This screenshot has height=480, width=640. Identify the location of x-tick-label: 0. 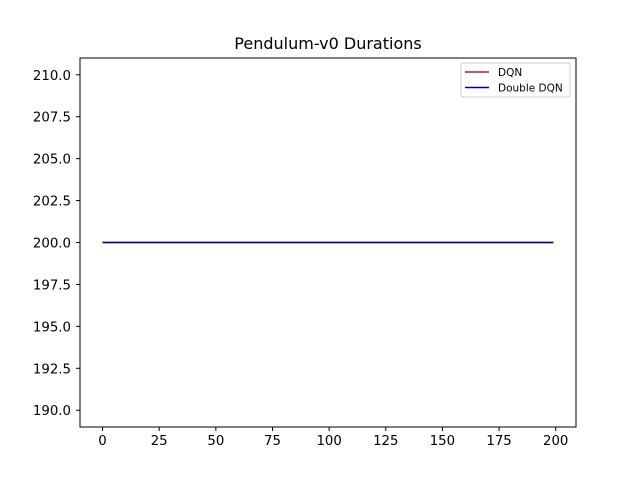
(102, 441).